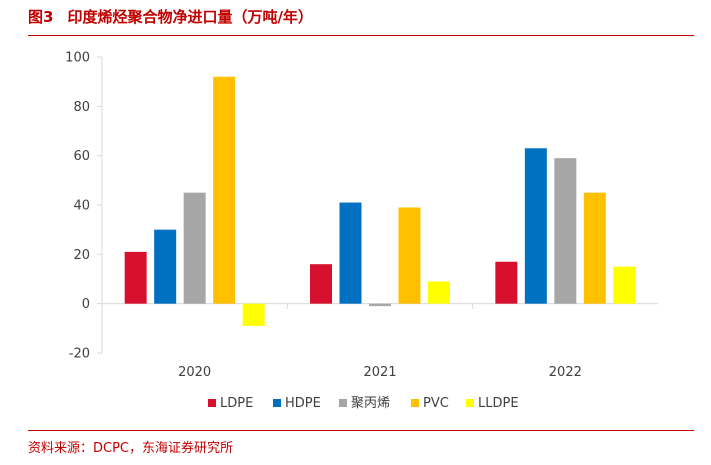  Describe the element at coordinates (81, 255) in the screenshot. I see `y-tick-label: 20` at that location.